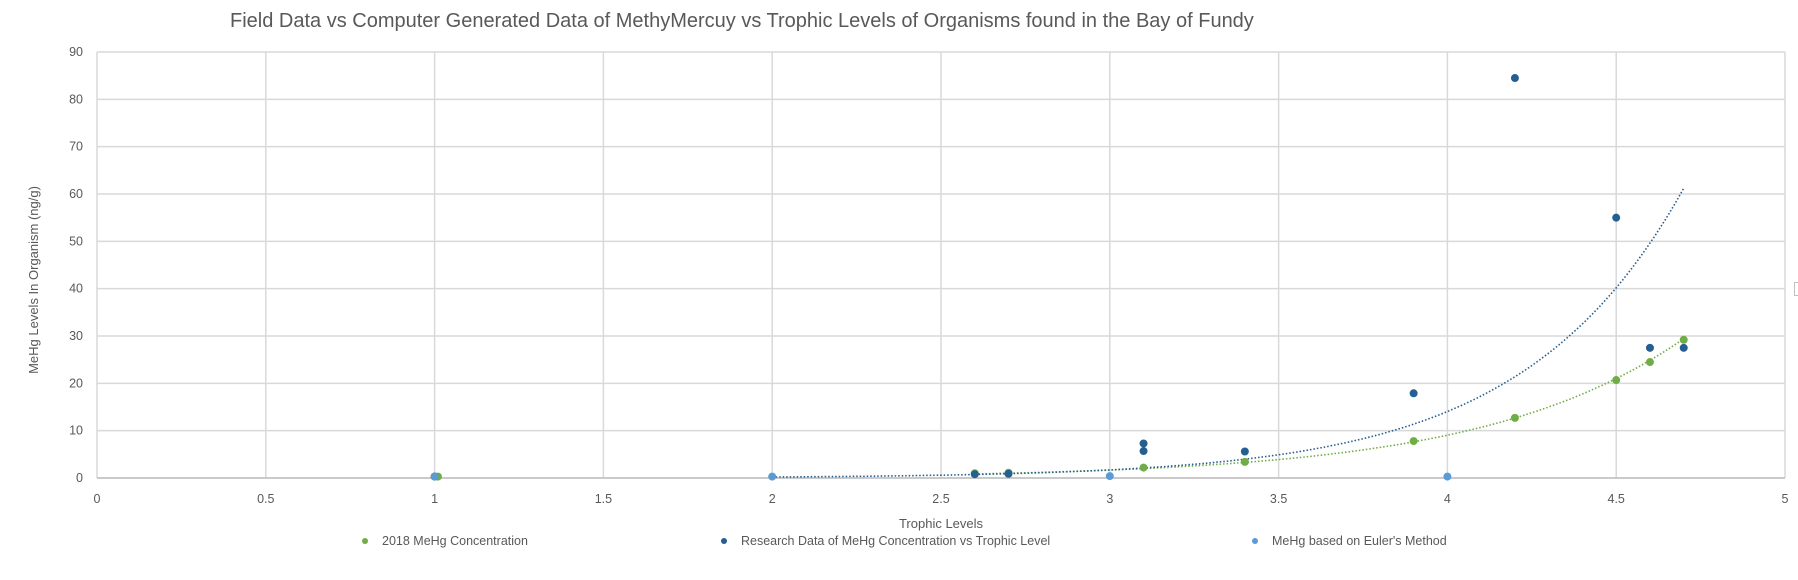  I want to click on x-tick-label: 4.5, so click(1616, 499).